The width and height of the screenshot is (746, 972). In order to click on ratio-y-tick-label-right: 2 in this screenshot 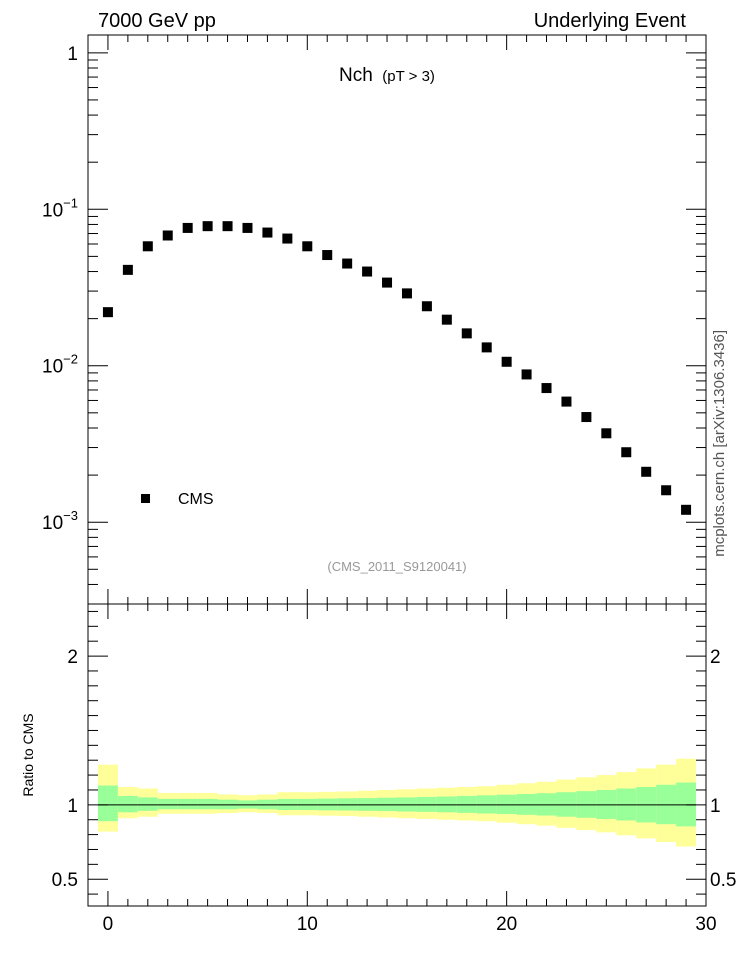, I will do `click(715, 657)`.